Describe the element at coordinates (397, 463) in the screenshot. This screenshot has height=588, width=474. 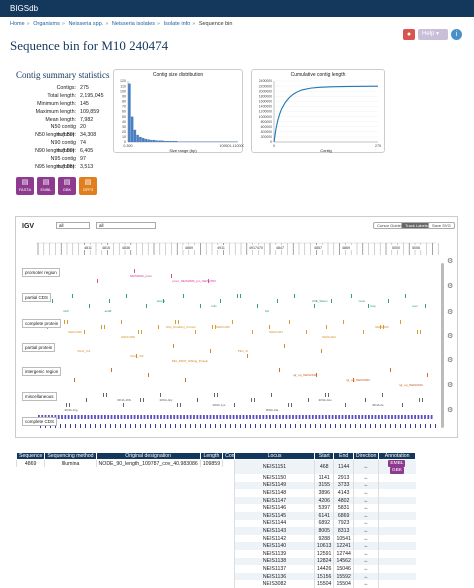
I see `embl-badge: EMBL` at that location.